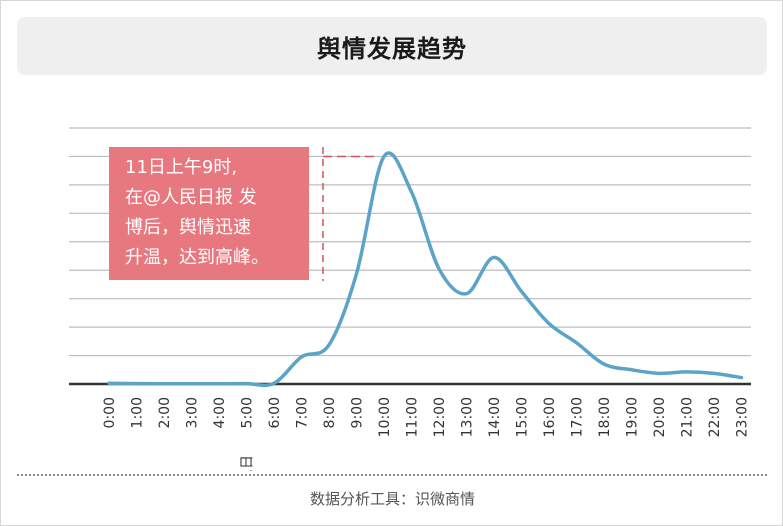 This screenshot has height=526, width=783. I want to click on x-tick-label: 16:00, so click(550, 417).